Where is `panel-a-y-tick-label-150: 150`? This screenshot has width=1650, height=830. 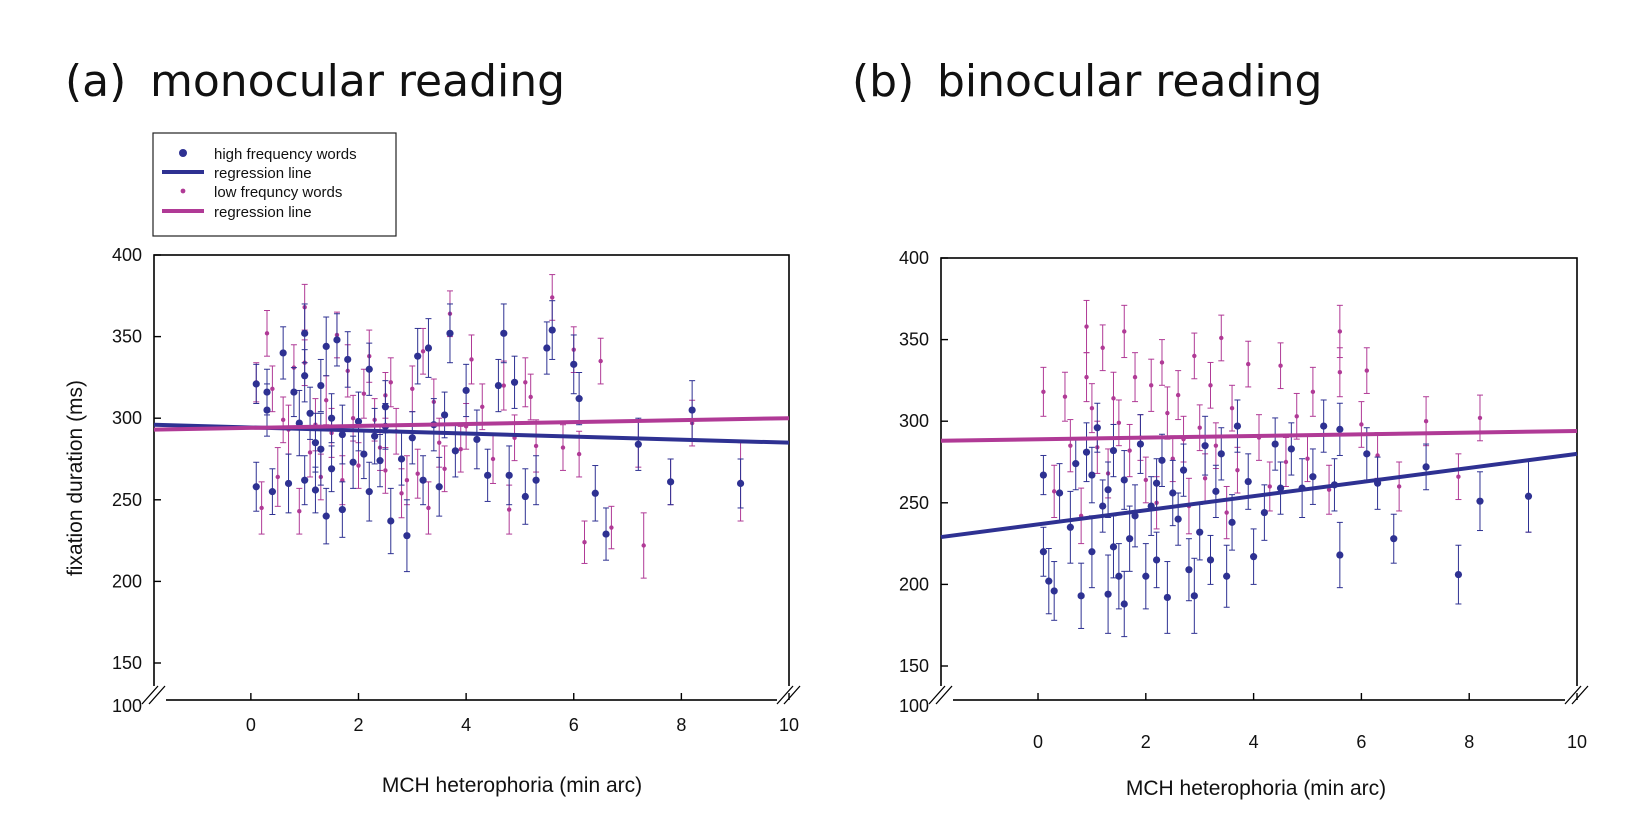 panel-a-y-tick-label-150: 150 is located at coordinates (127, 663).